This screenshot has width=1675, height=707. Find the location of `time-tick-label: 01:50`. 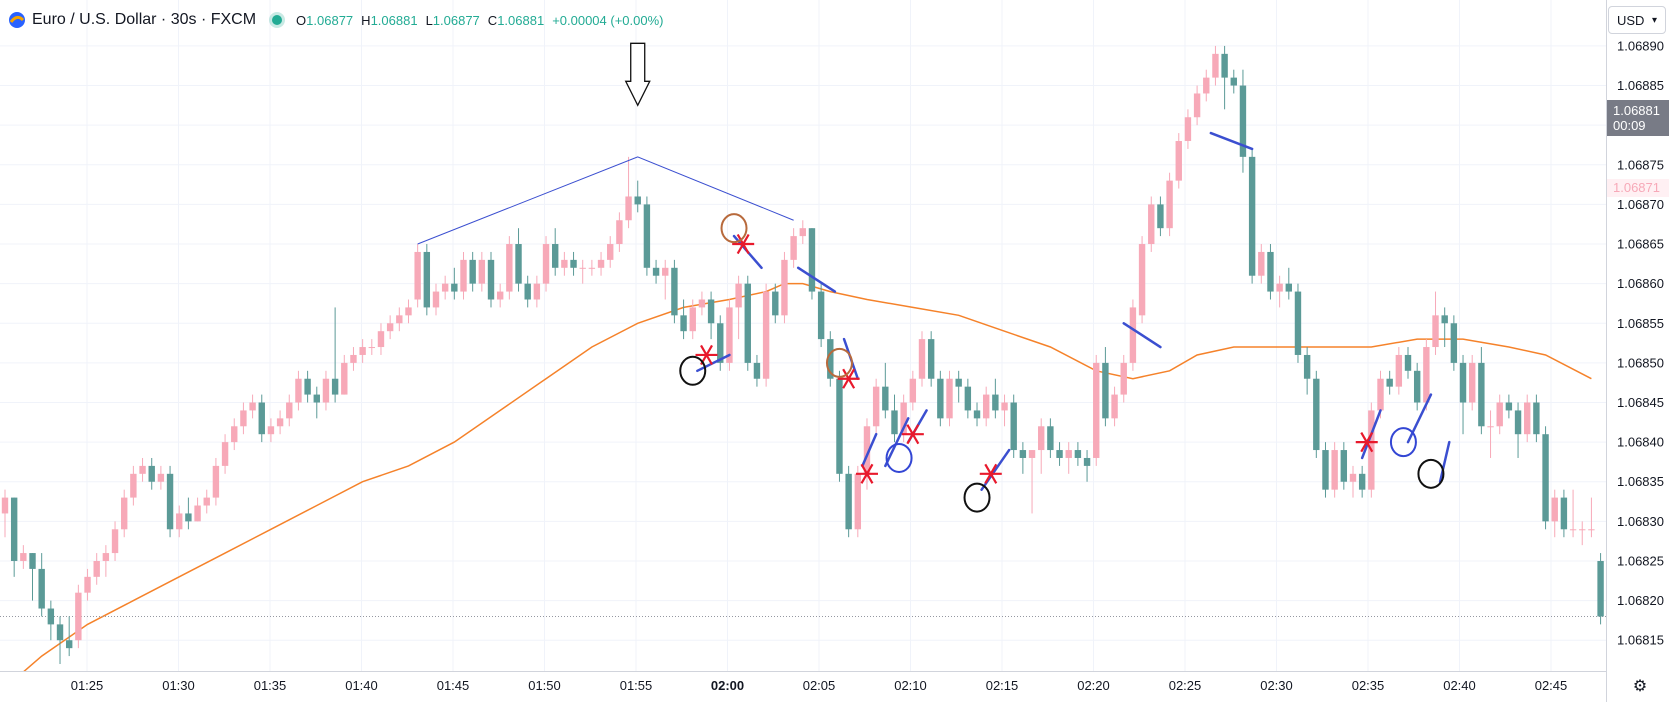

time-tick-label: 01:50 is located at coordinates (544, 685).